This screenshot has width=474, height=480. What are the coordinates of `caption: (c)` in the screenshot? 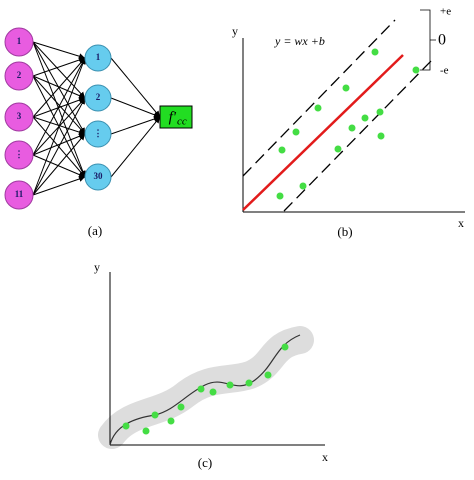 It's located at (205, 462).